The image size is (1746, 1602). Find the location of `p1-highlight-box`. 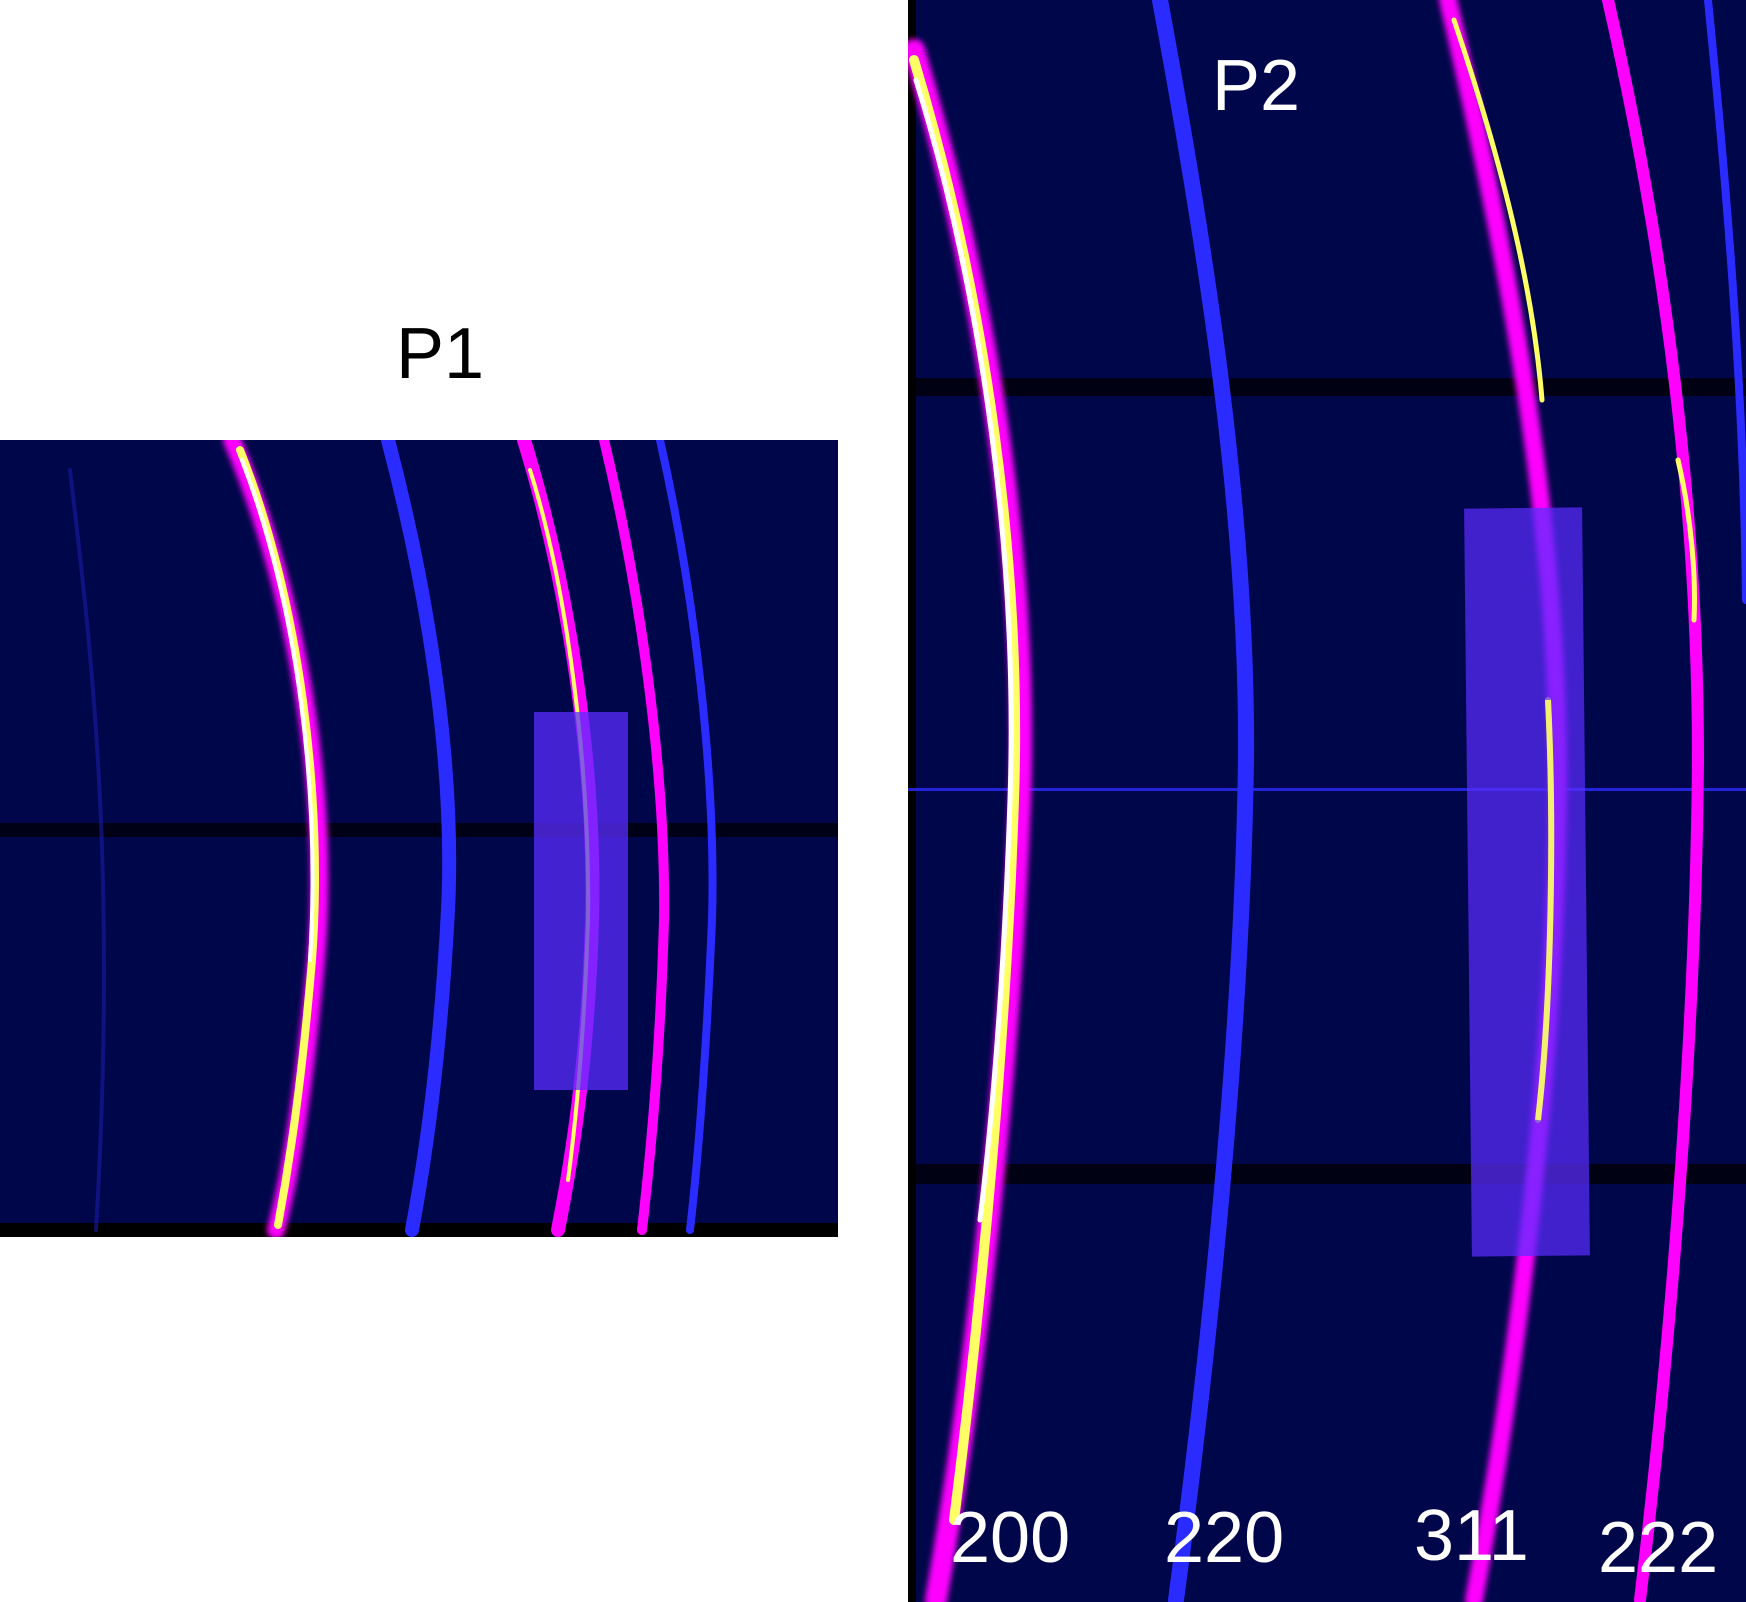

p1-highlight-box is located at coordinates (581, 901).